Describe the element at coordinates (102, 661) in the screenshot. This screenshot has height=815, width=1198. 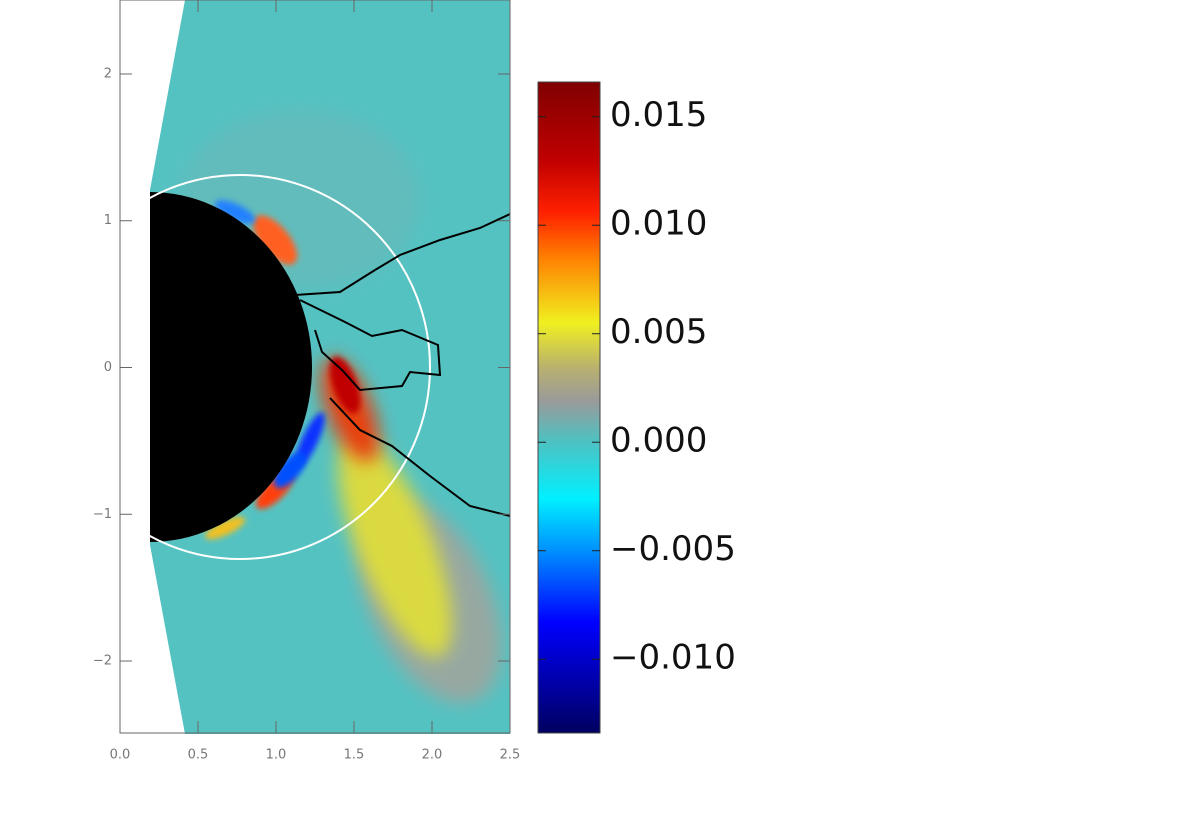
I see `y-tick-label: −2` at that location.